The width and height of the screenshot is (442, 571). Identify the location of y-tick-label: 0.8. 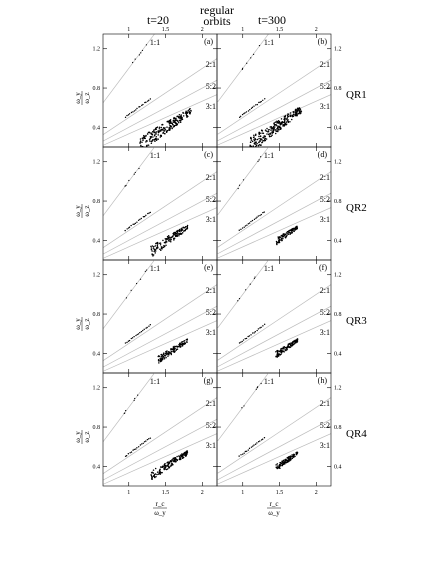
(338, 428).